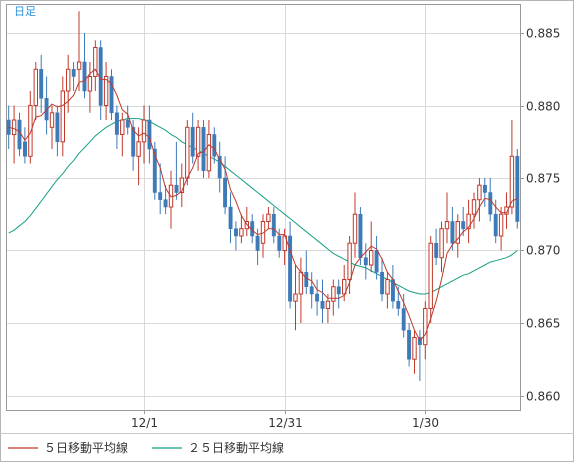 Image resolution: width=574 pixels, height=466 pixels. I want to click on y-tick-label: 0.885, so click(543, 34).